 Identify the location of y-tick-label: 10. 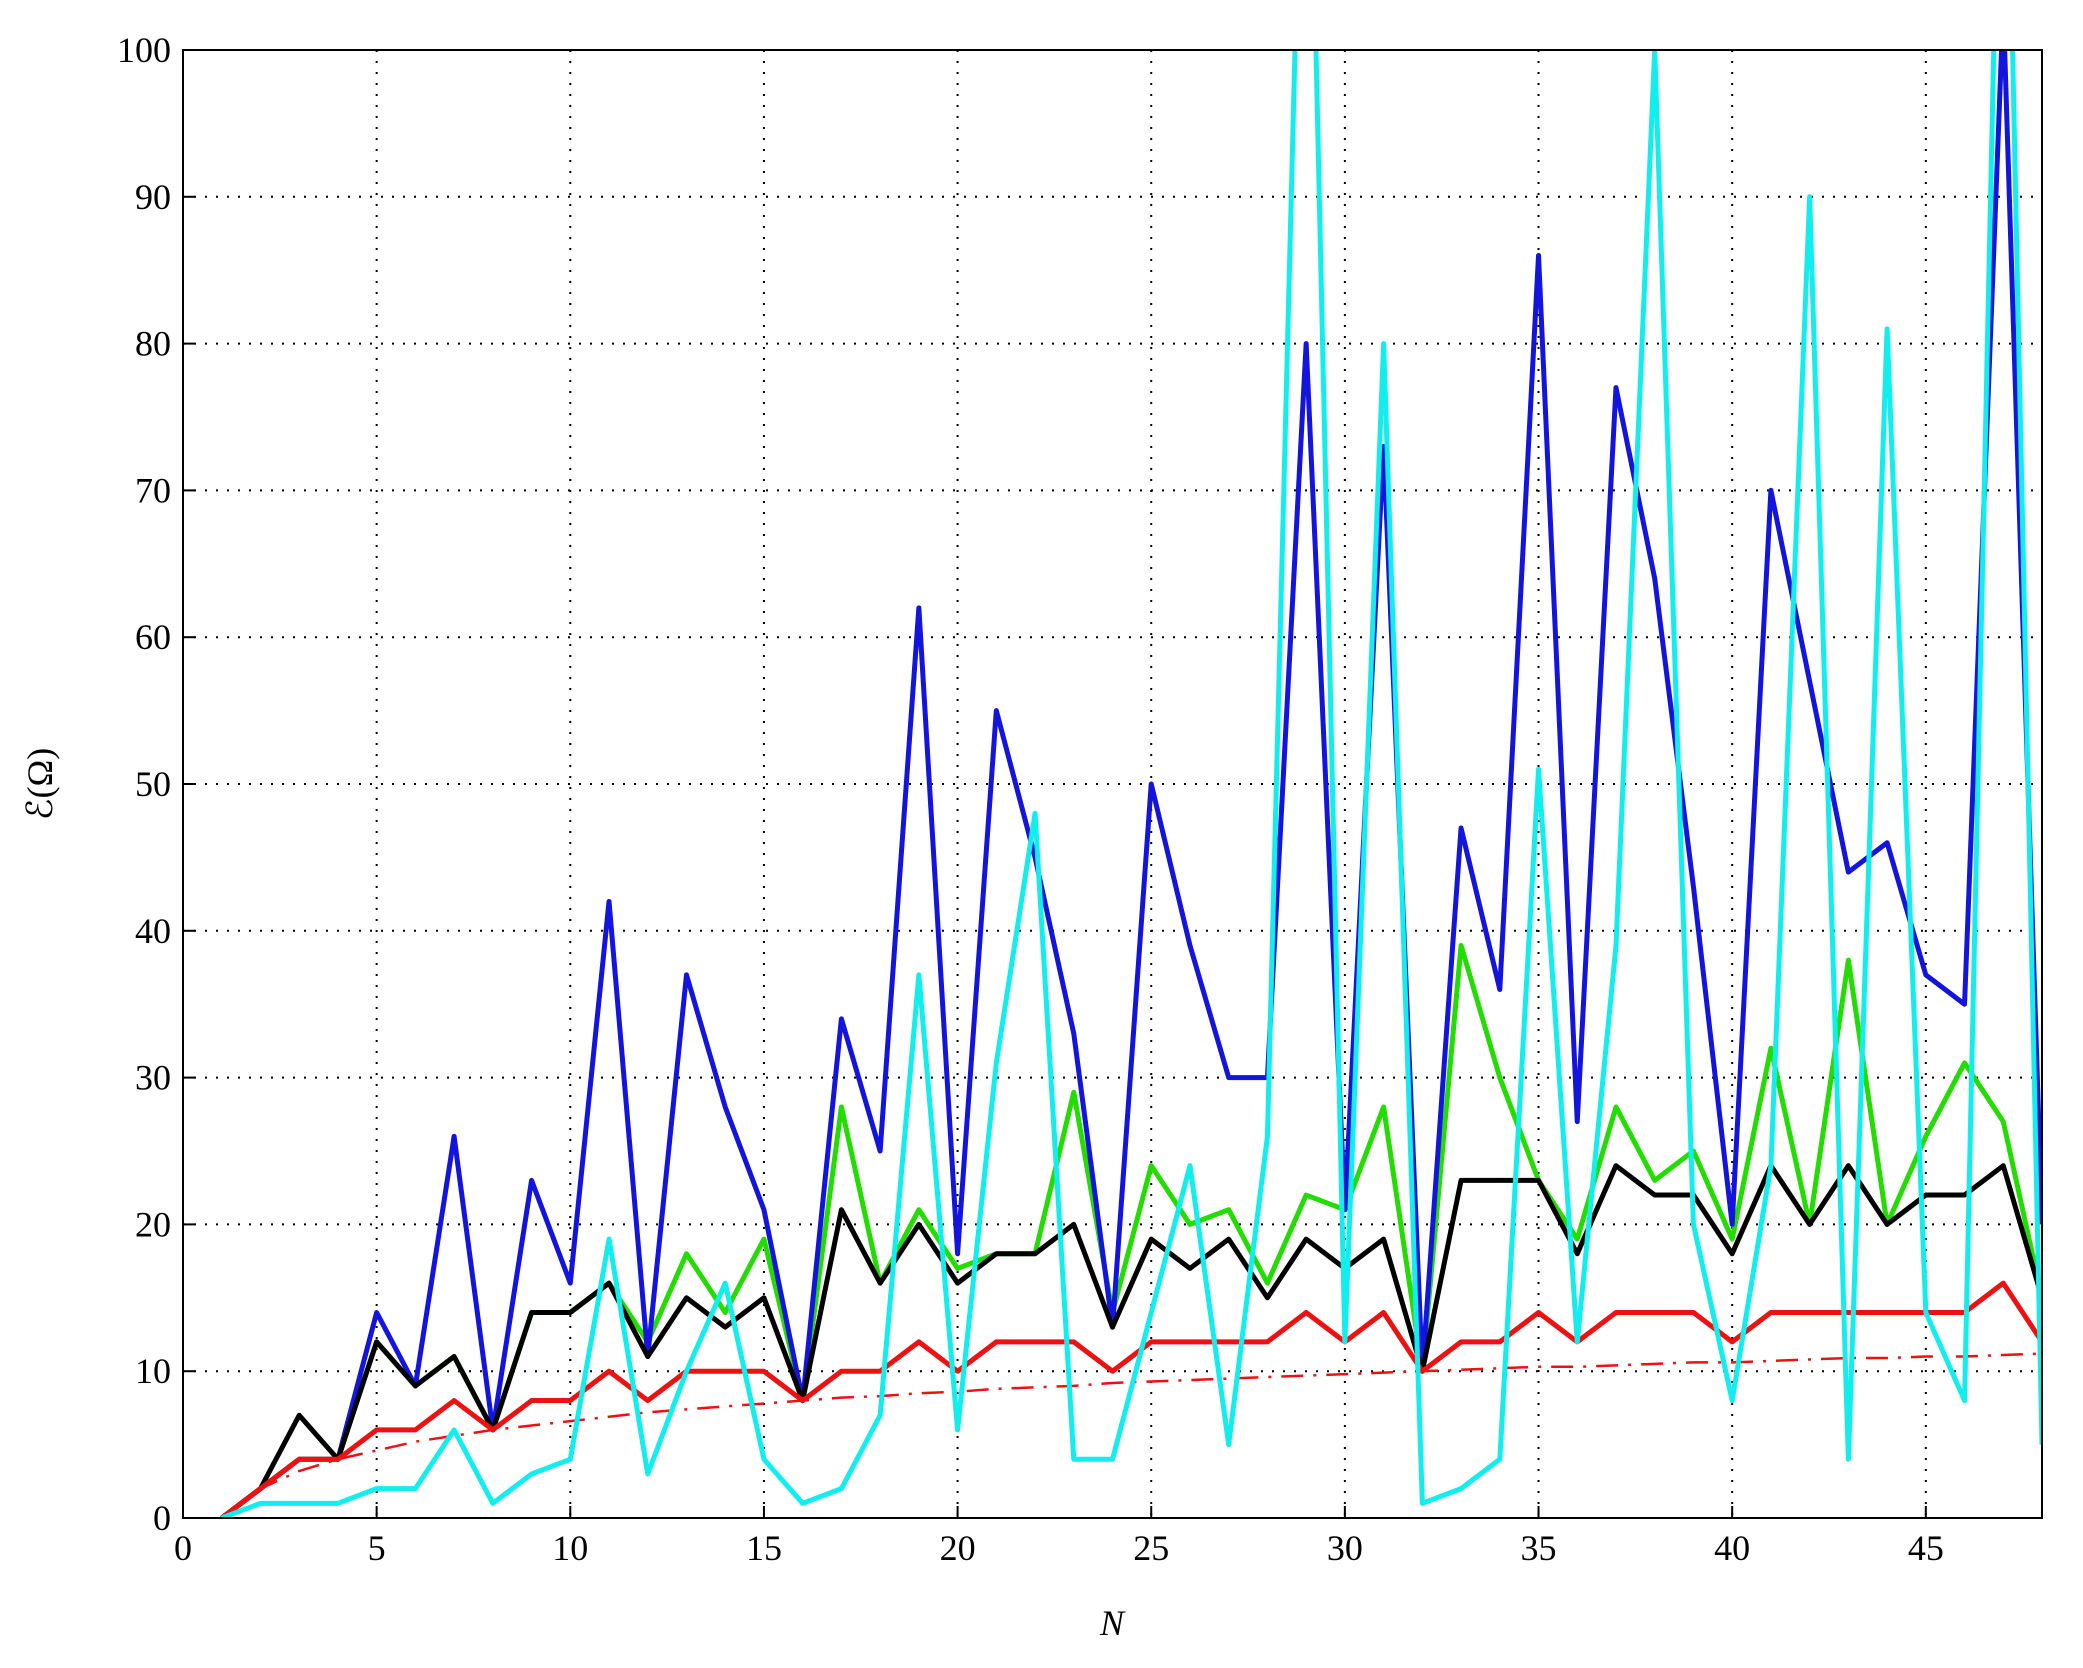
(153, 1371).